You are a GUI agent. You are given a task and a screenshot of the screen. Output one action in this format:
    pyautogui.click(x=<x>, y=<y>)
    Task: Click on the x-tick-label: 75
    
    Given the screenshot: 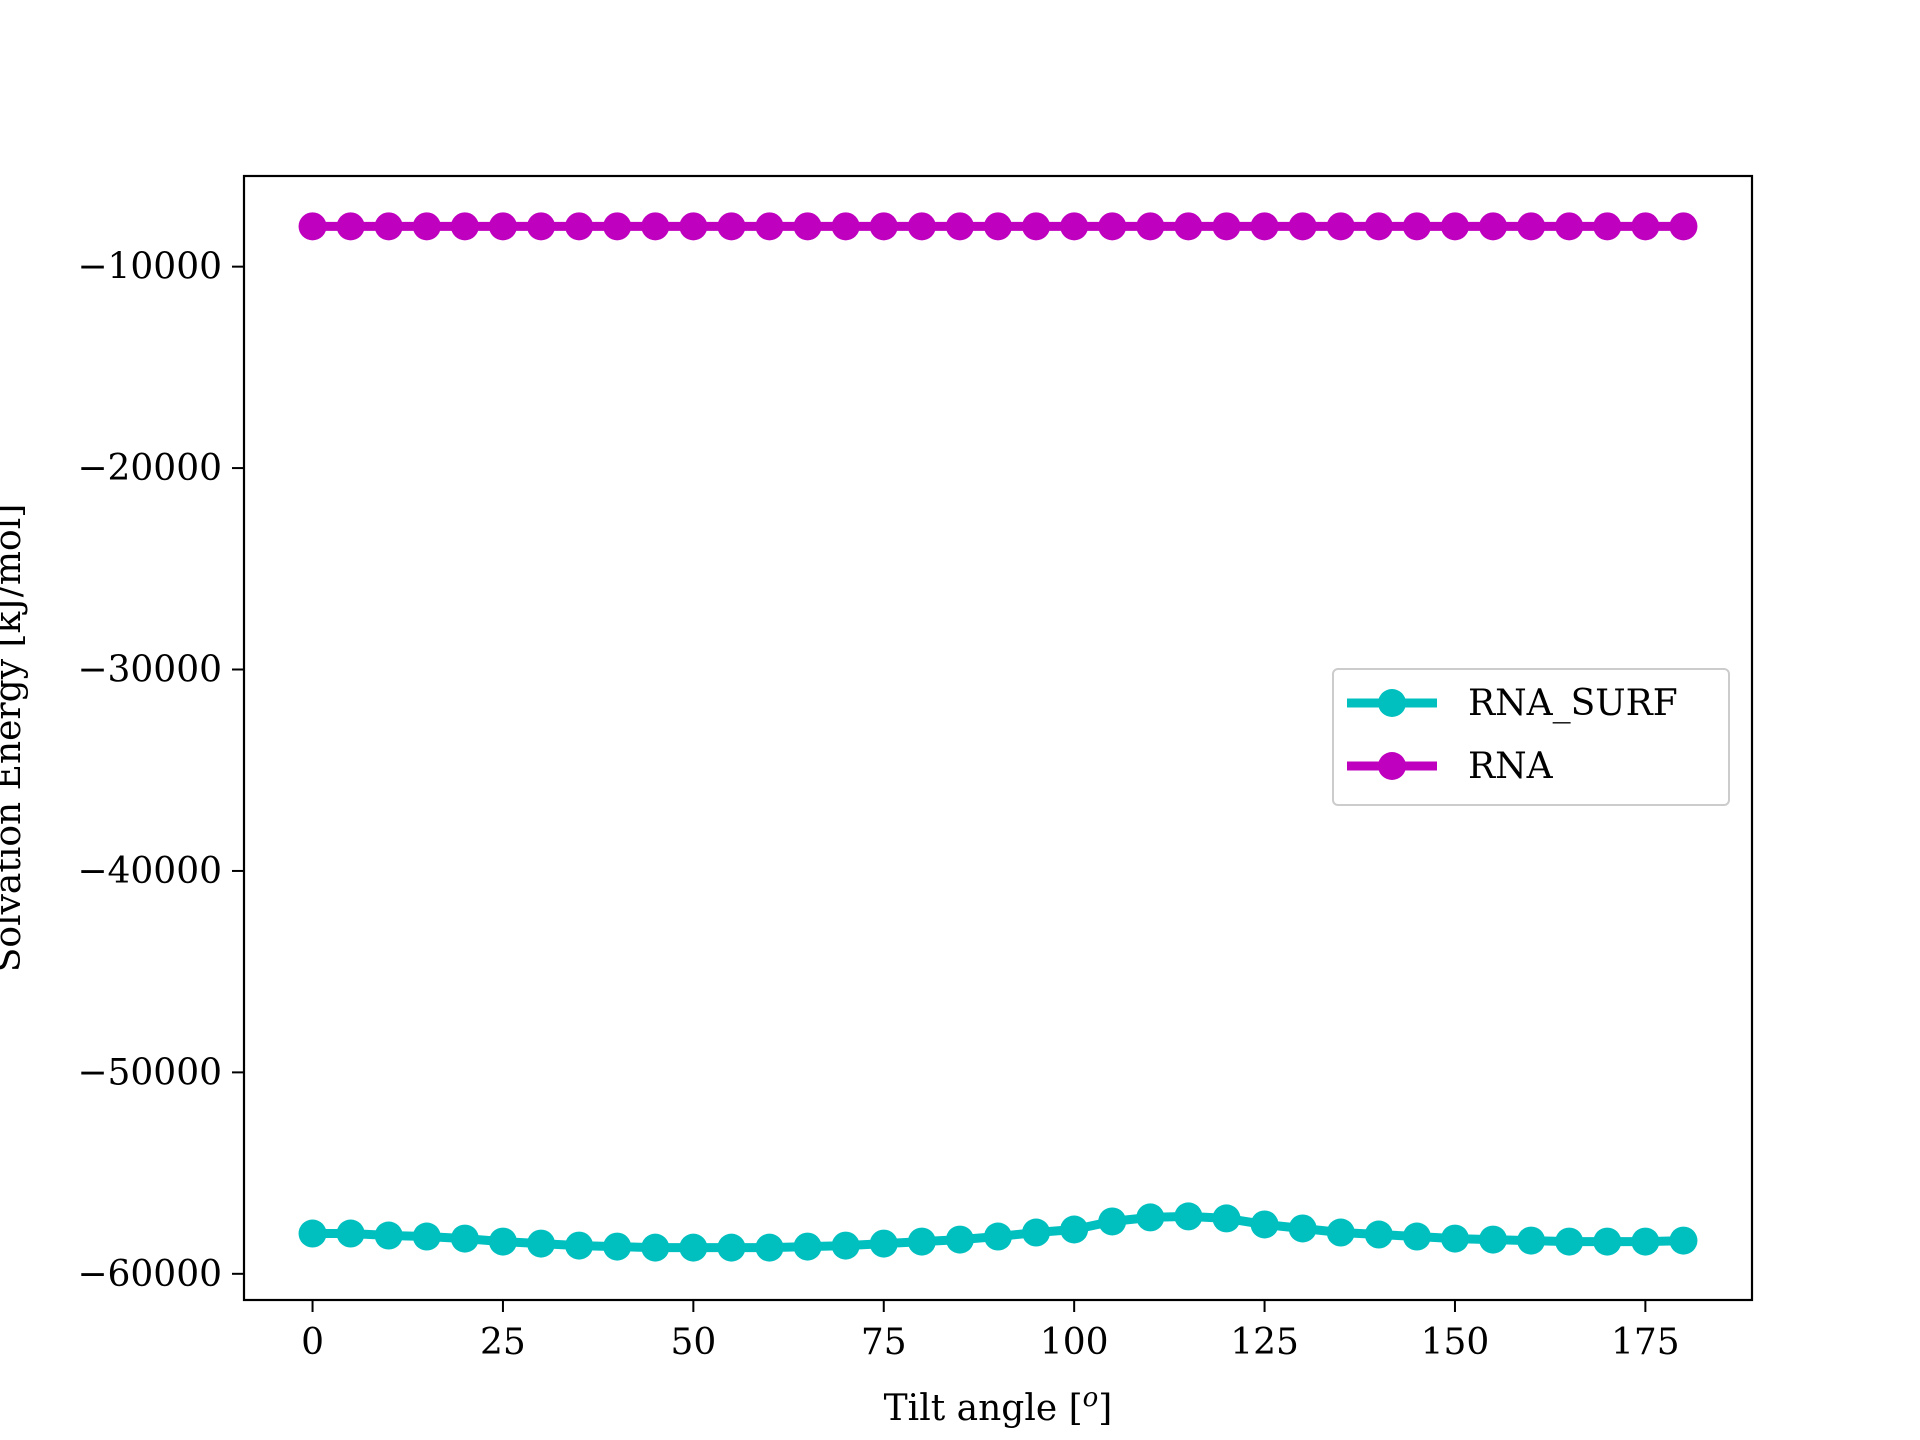 What is the action you would take?
    pyautogui.click(x=884, y=1342)
    